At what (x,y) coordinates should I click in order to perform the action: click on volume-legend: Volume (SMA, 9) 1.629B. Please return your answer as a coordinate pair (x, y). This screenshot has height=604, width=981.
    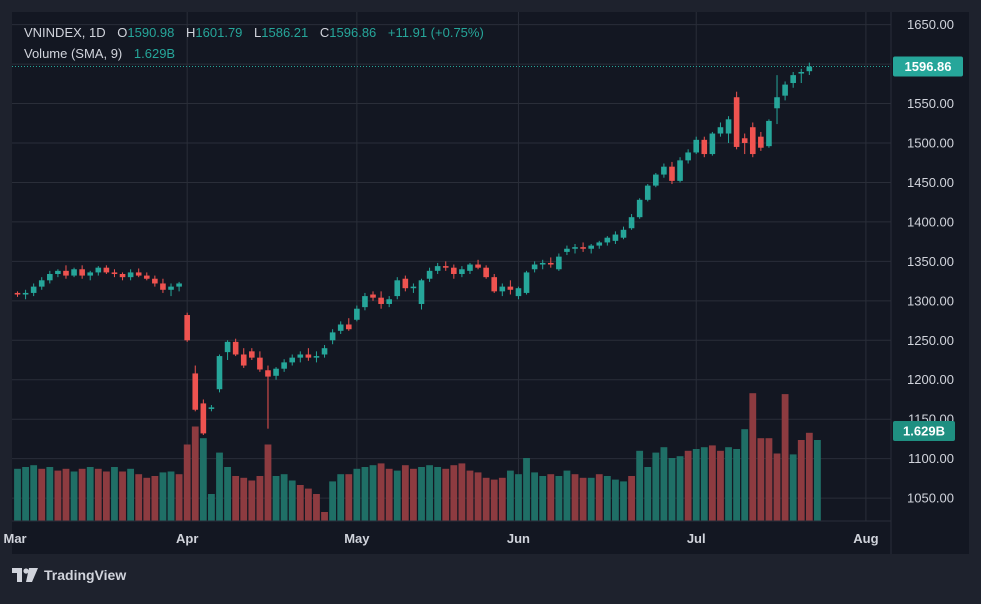
    Looking at the image, I should click on (99, 53).